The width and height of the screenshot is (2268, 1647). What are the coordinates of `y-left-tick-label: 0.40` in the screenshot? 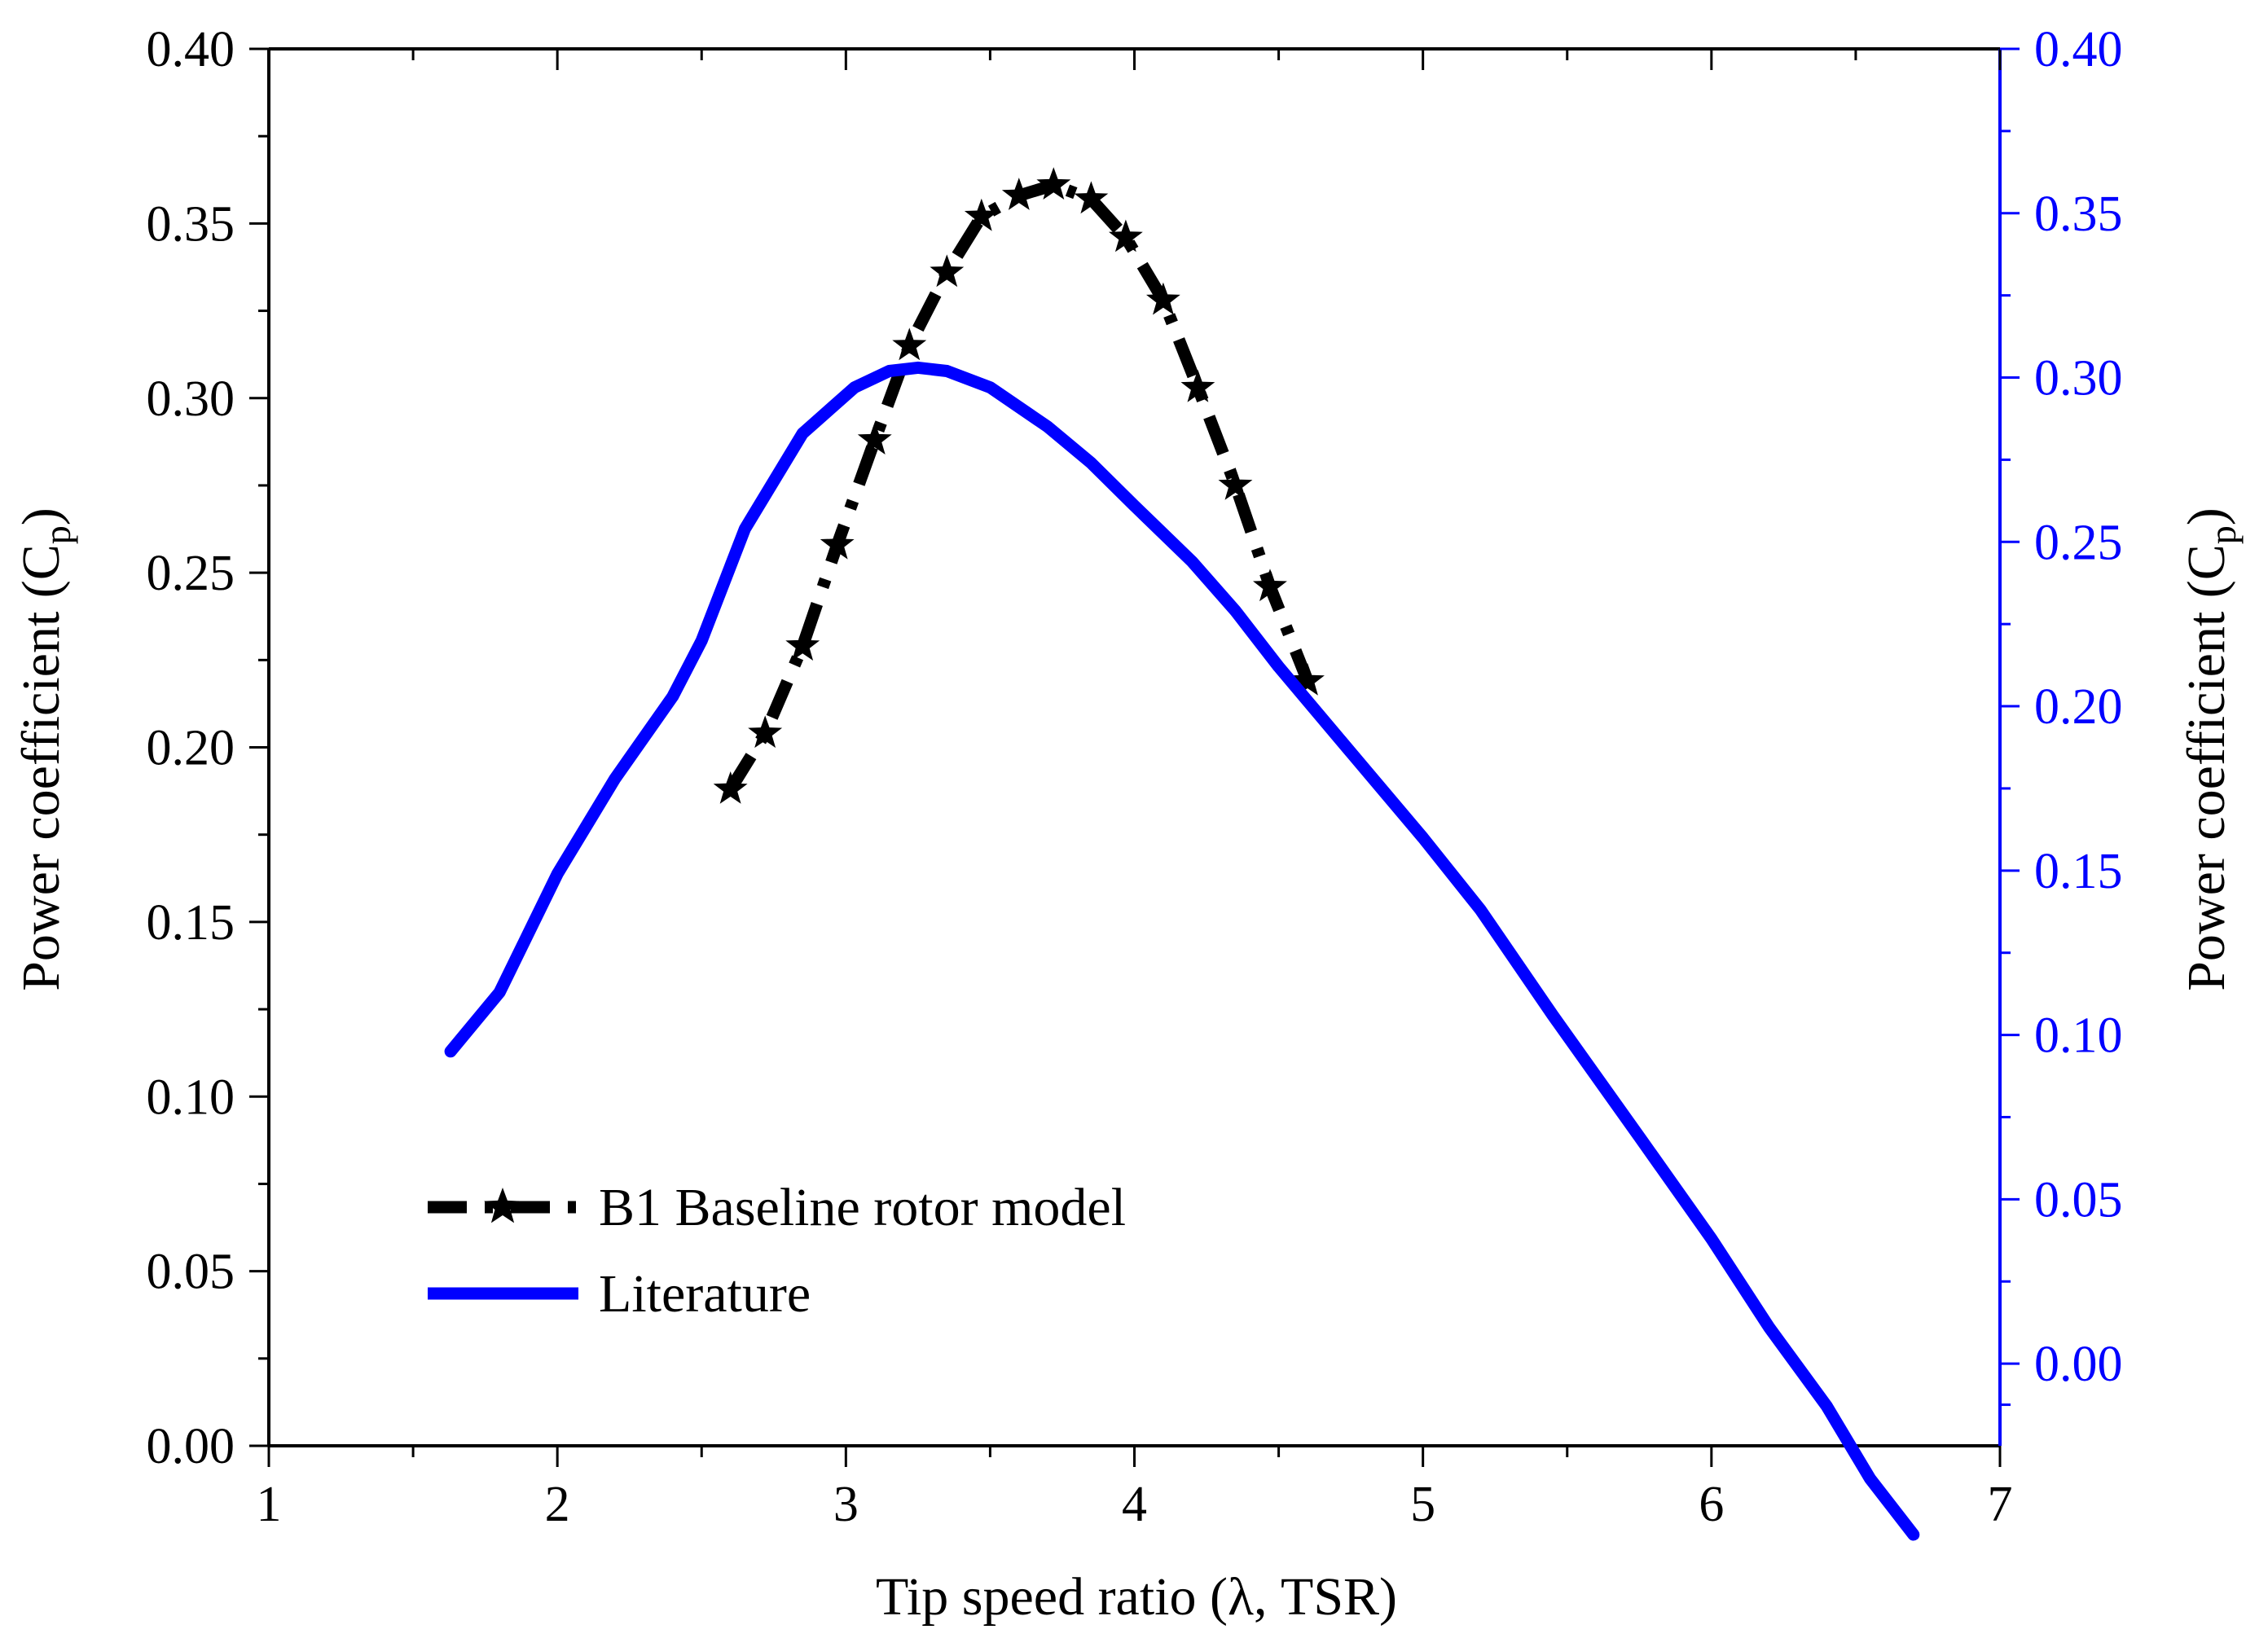 It's located at (191, 50).